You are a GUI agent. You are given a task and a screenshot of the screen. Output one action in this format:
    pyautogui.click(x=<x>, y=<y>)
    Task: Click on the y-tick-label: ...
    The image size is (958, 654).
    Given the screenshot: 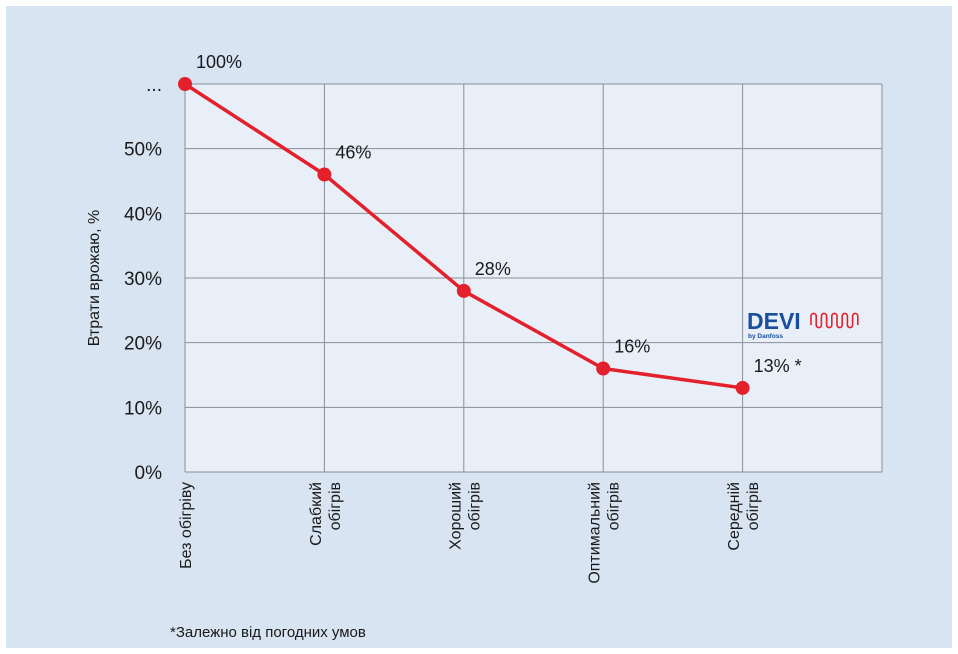 What is the action you would take?
    pyautogui.click(x=154, y=85)
    